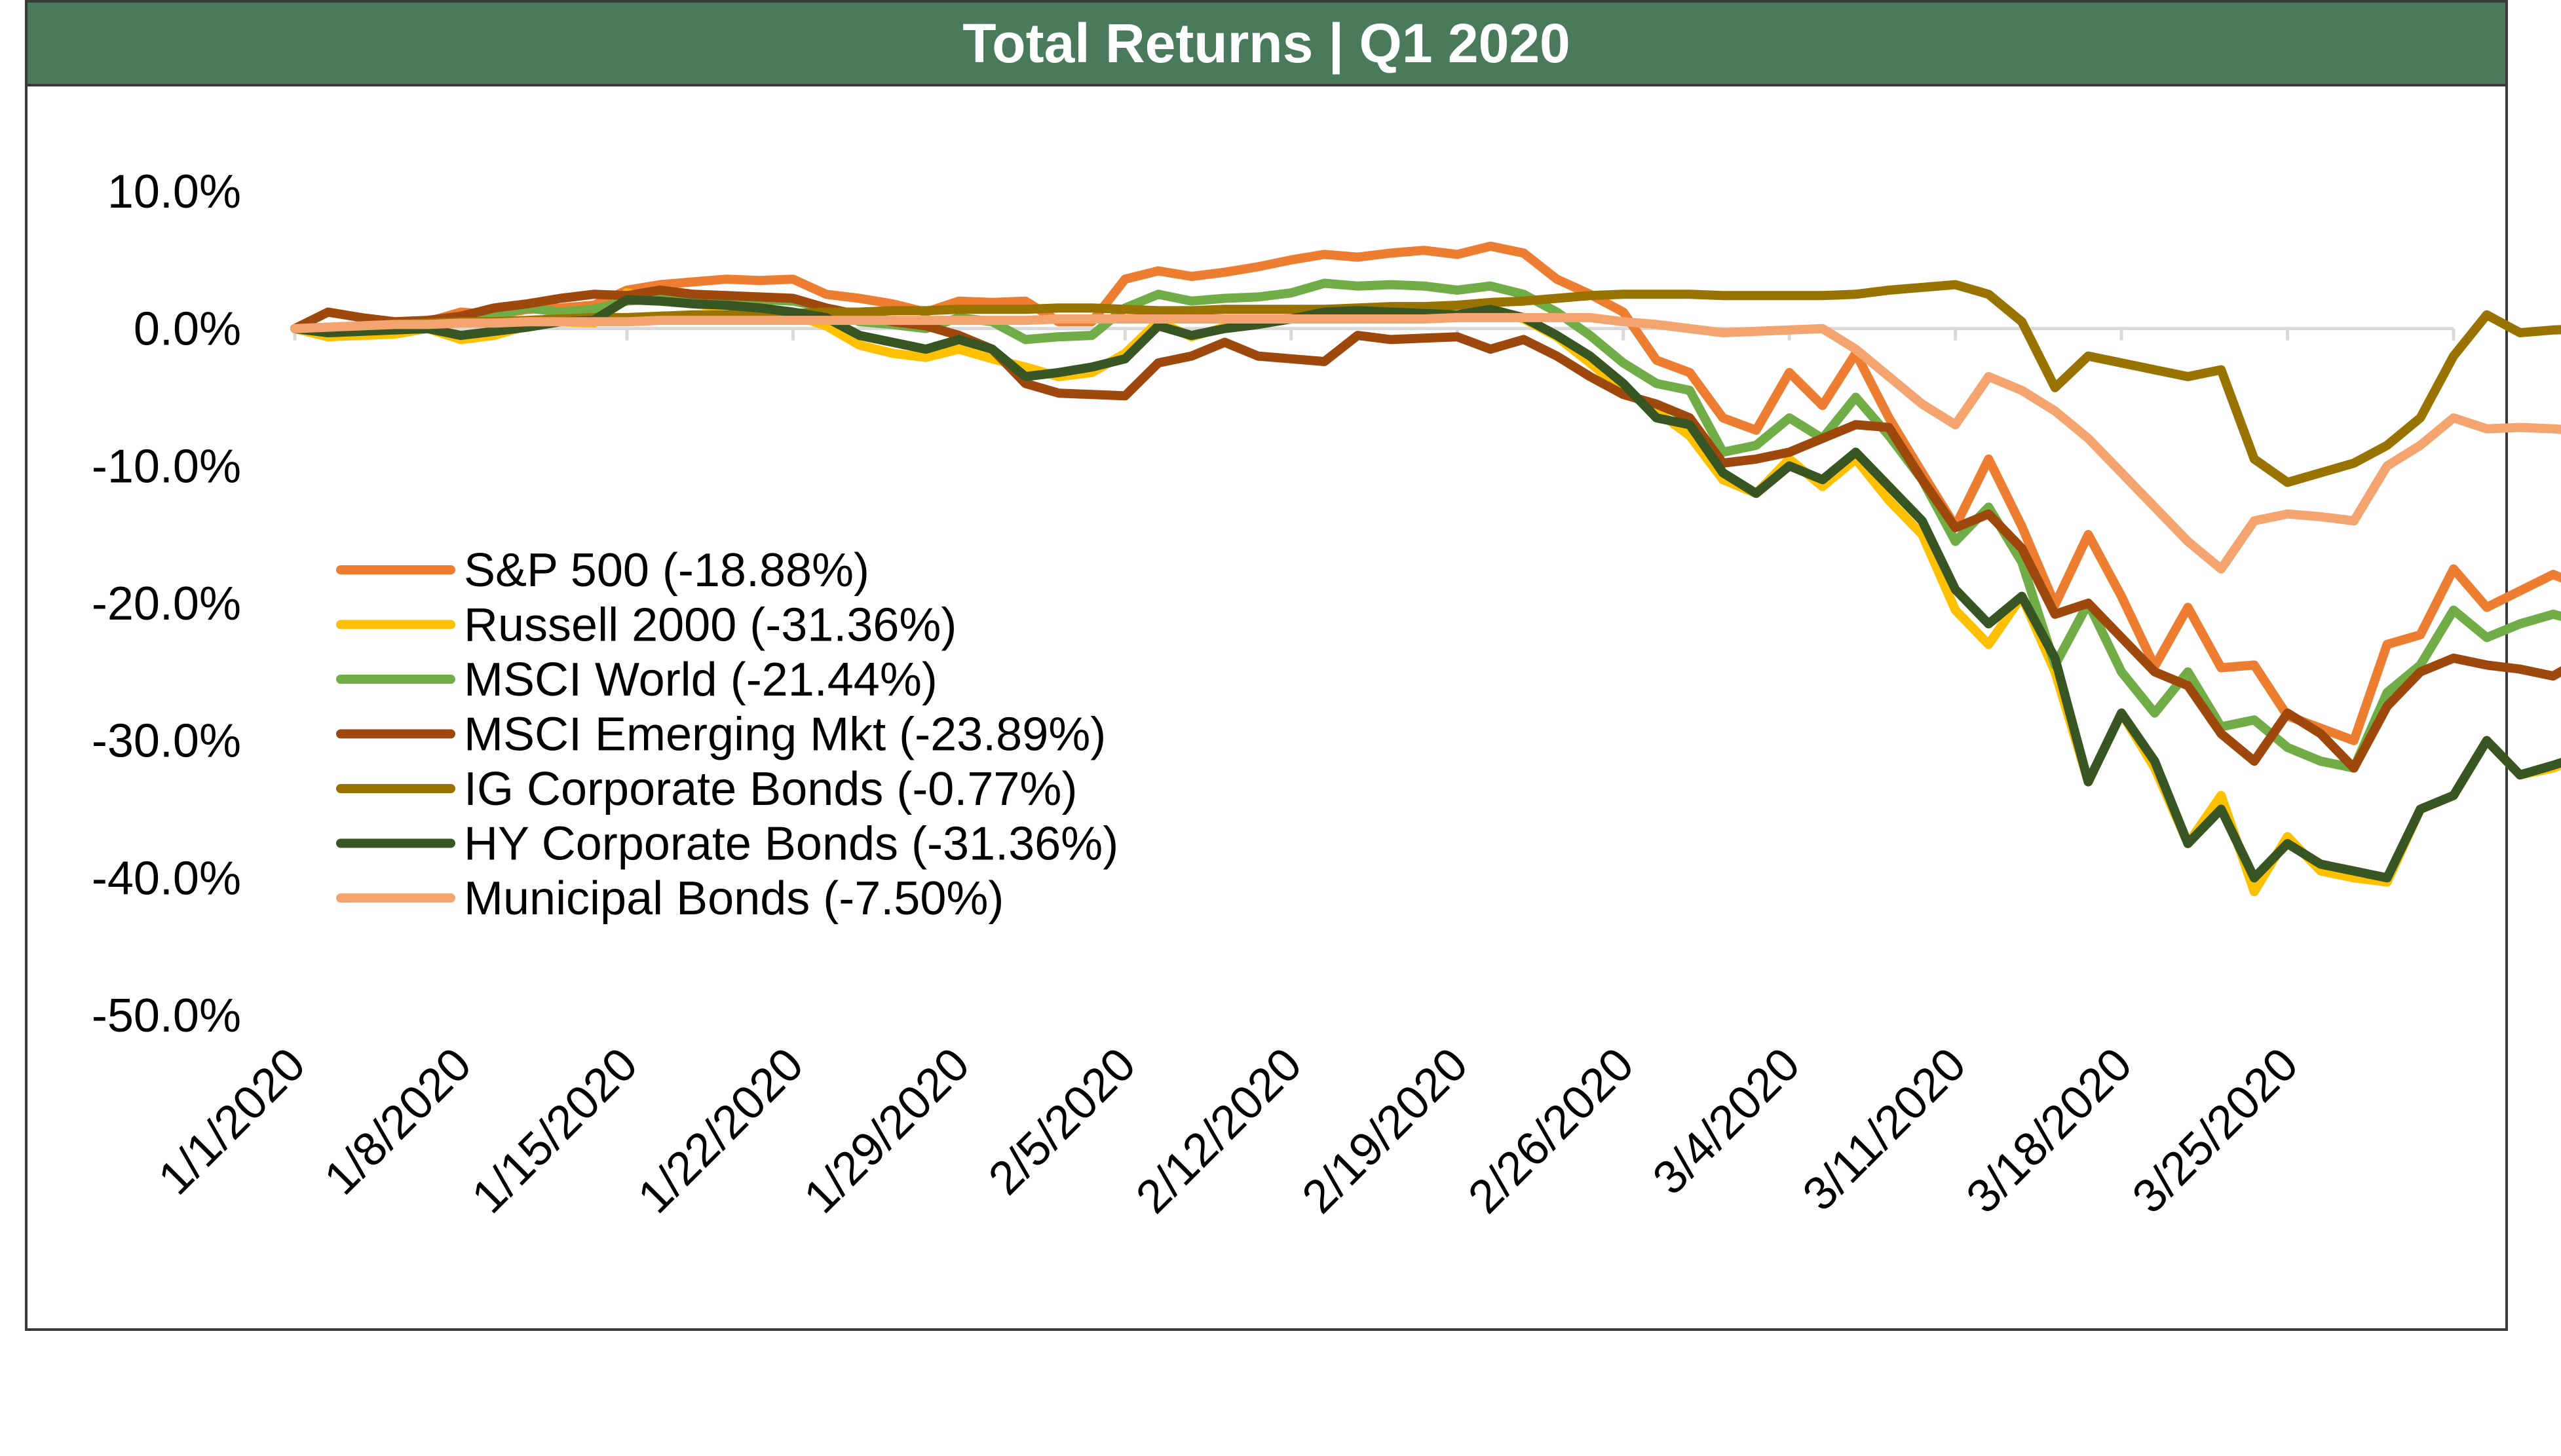 The height and width of the screenshot is (1456, 2561). Describe the element at coordinates (701, 680) in the screenshot. I see `legend-label: MSCI World (-21.44%)` at that location.